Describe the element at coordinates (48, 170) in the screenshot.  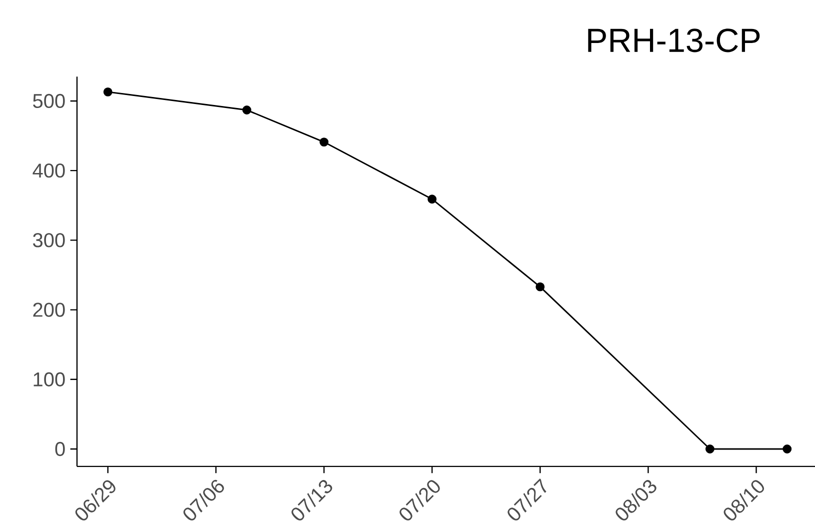
I see `y-tick-label: 400` at that location.